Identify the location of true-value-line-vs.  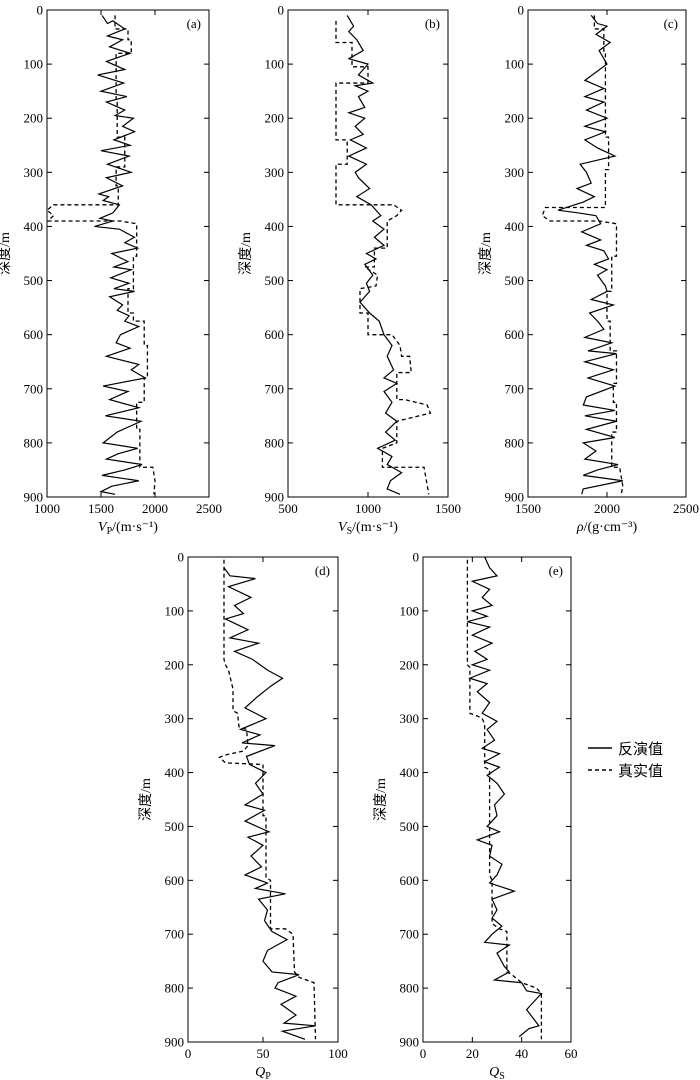
(383, 257).